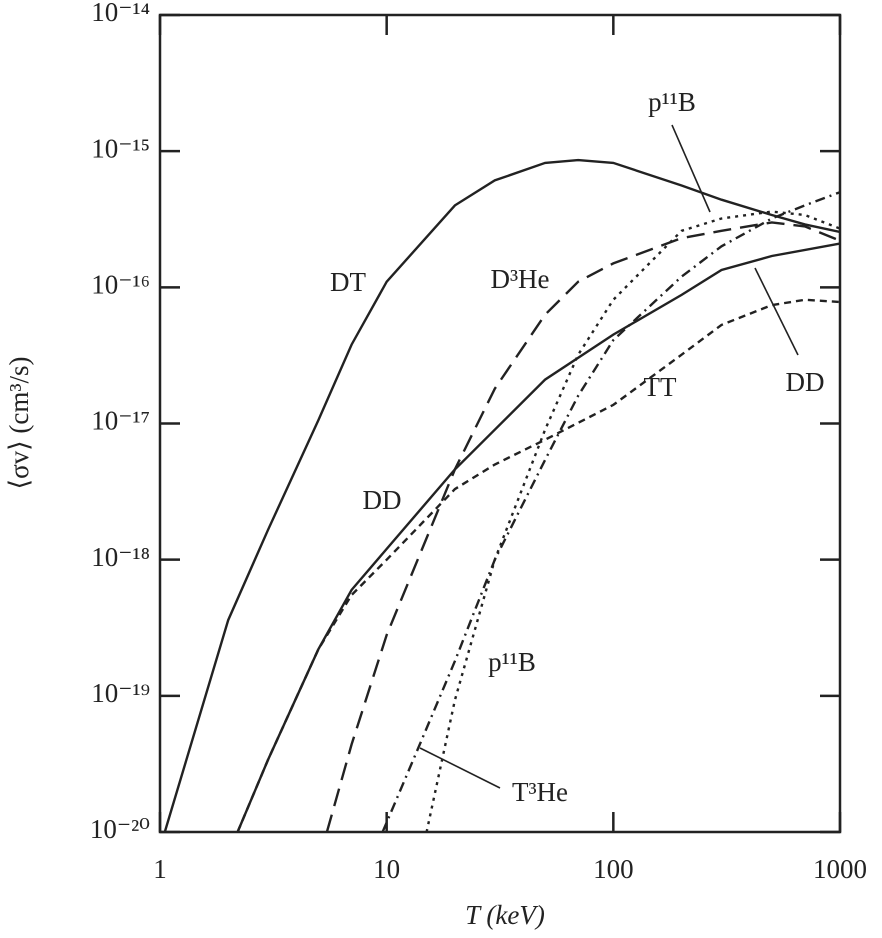  What do you see at coordinates (540, 792) in the screenshot?
I see `series-label: T³He` at bounding box center [540, 792].